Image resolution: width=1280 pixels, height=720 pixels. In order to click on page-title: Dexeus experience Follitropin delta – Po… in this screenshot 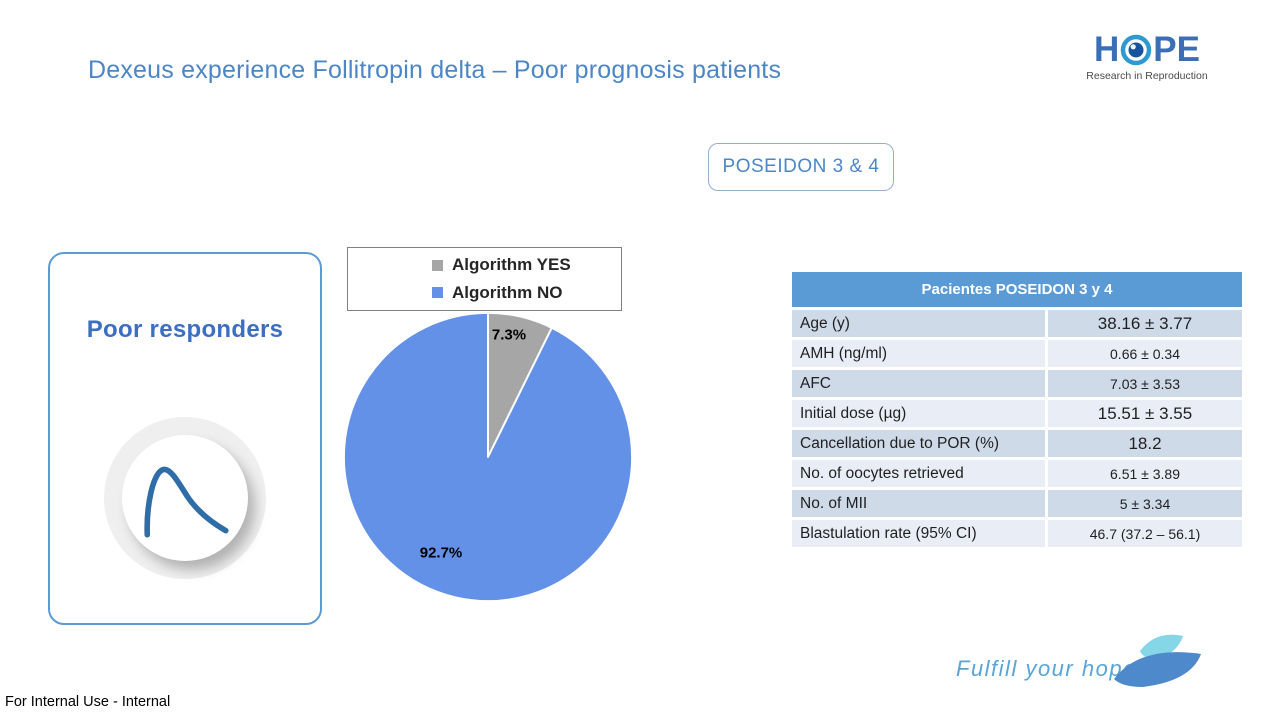, I will do `click(435, 70)`.